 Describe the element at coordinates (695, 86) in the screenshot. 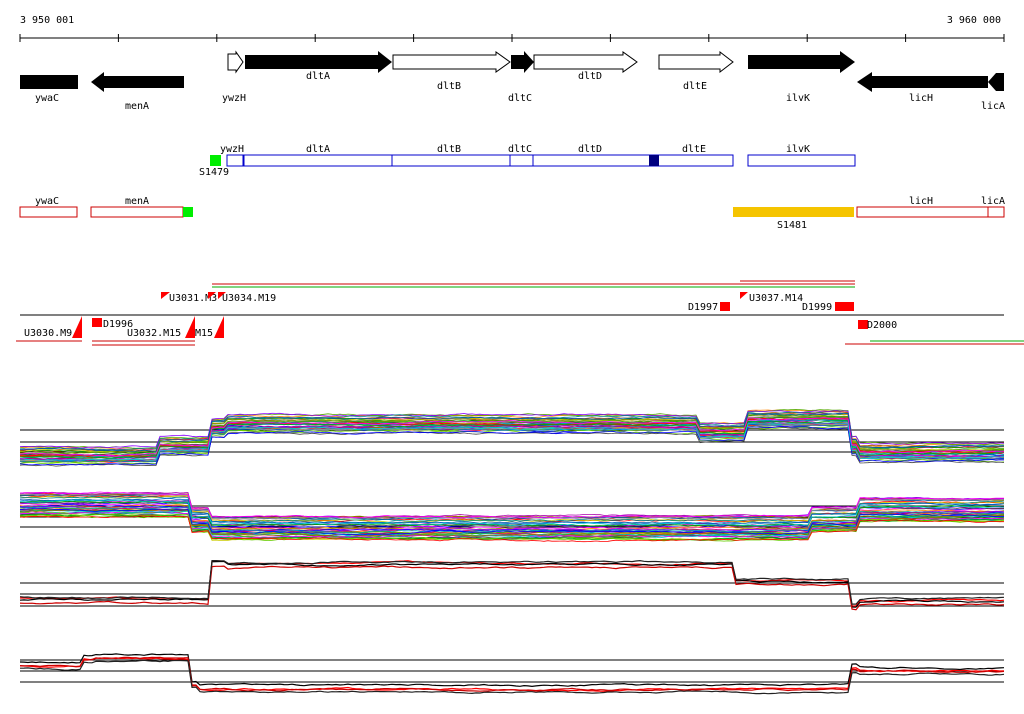

I see `gene-label-dltE: dltE` at that location.